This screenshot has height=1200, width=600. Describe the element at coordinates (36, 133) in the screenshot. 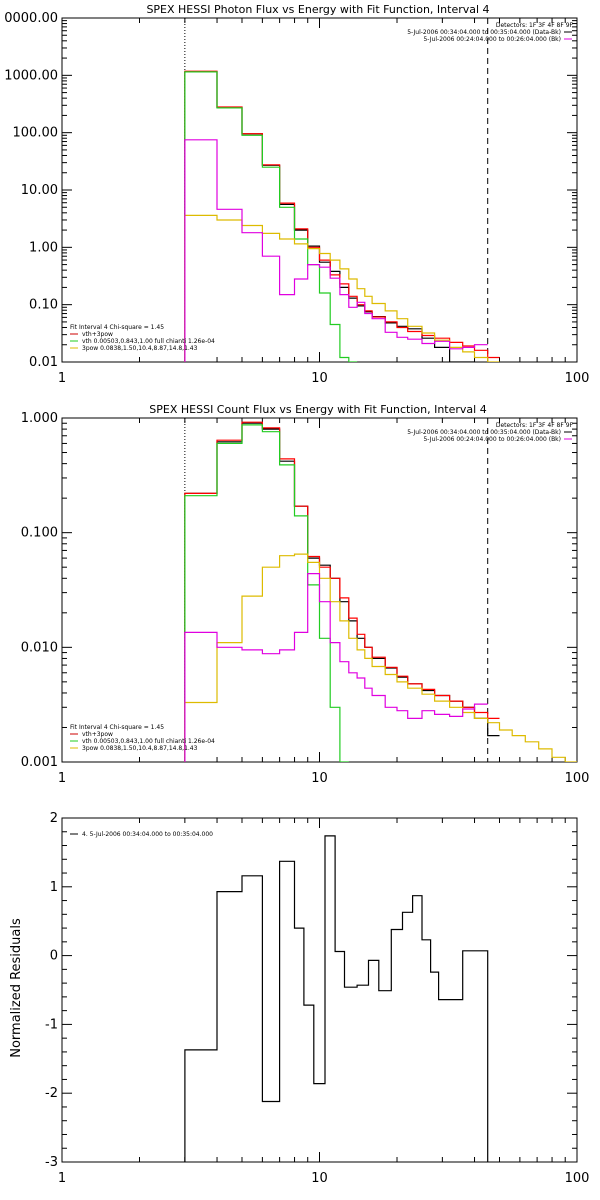

I see `y-tick-label: 100.00` at that location.